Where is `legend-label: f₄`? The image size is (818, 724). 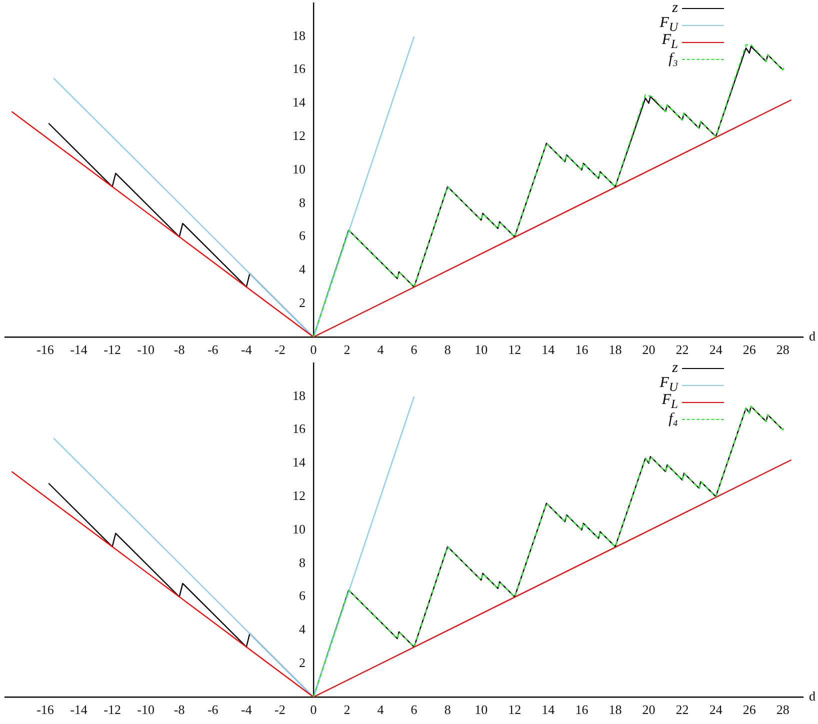 legend-label: f₄ is located at coordinates (673, 419).